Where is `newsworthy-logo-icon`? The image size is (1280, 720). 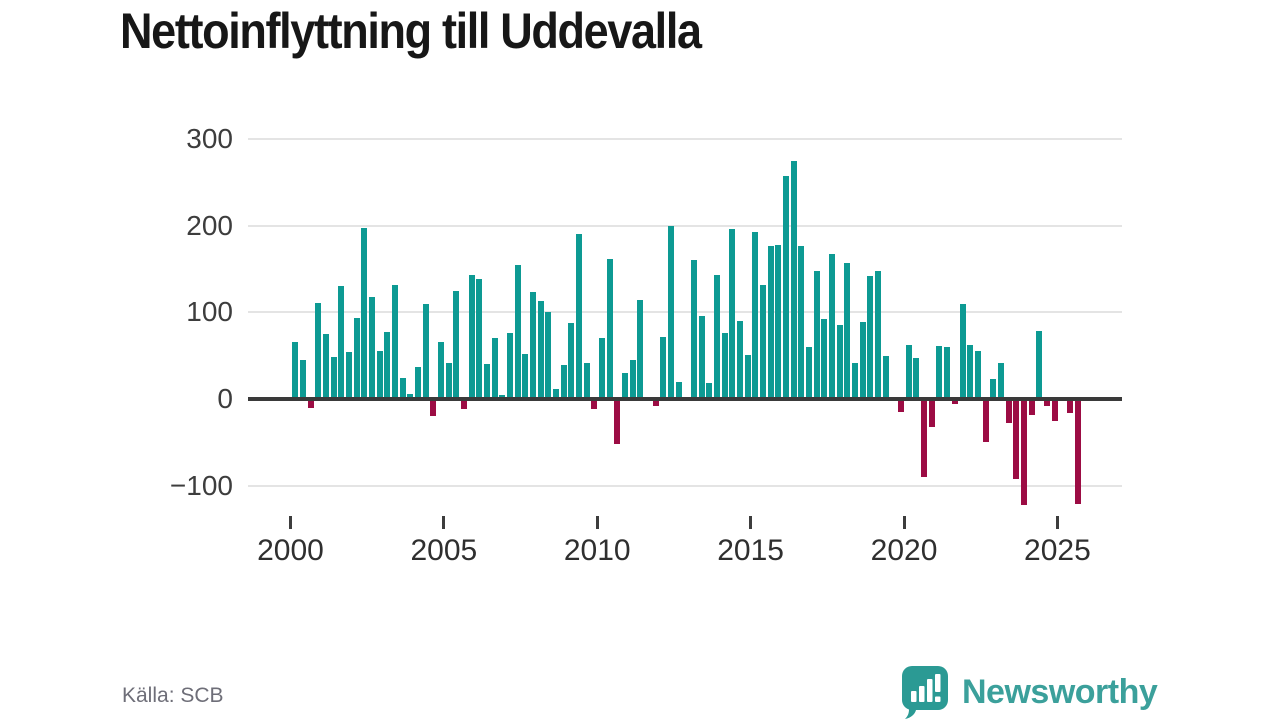
newsworthy-logo-icon is located at coordinates (925, 692).